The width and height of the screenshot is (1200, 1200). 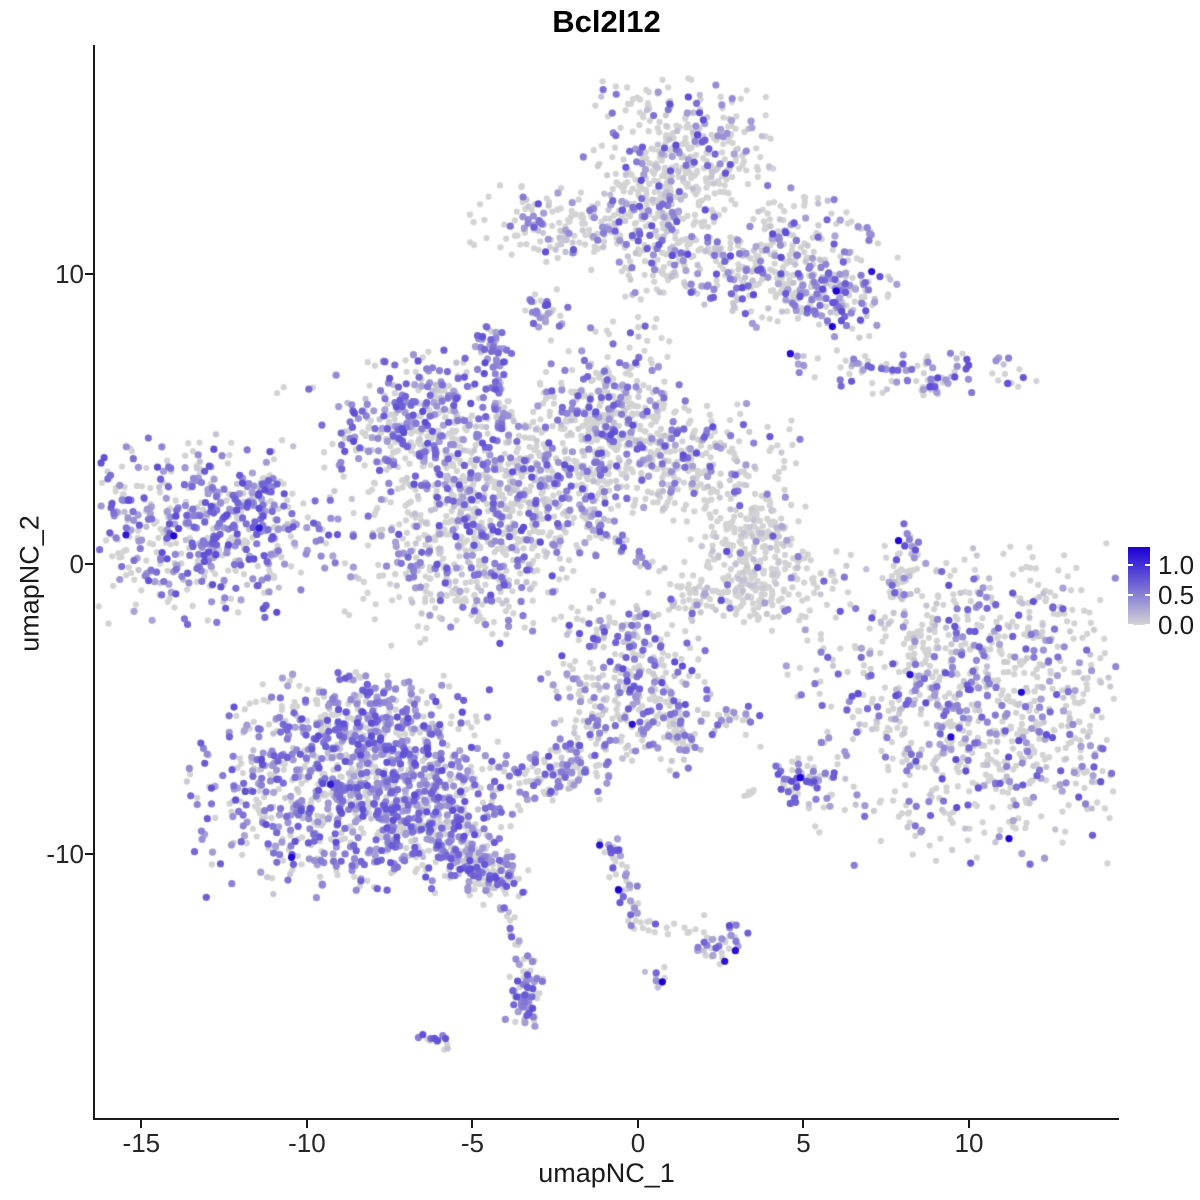 What do you see at coordinates (1176, 625) in the screenshot?
I see `legend-tick-label: 0.0` at bounding box center [1176, 625].